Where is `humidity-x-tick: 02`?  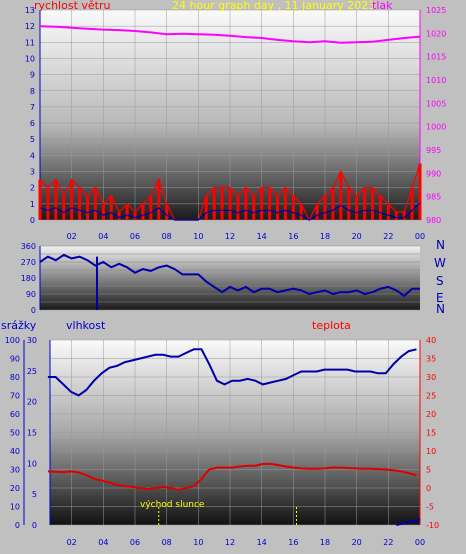
humidity-x-tick: 02 is located at coordinates (72, 542).